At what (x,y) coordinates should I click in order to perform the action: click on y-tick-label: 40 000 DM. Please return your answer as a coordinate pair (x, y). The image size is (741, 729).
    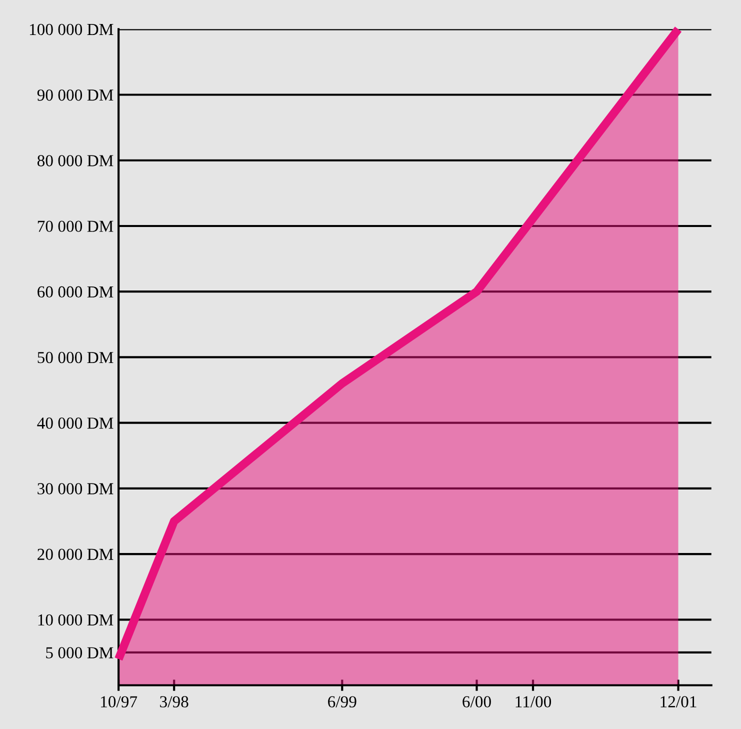
    Looking at the image, I should click on (75, 423).